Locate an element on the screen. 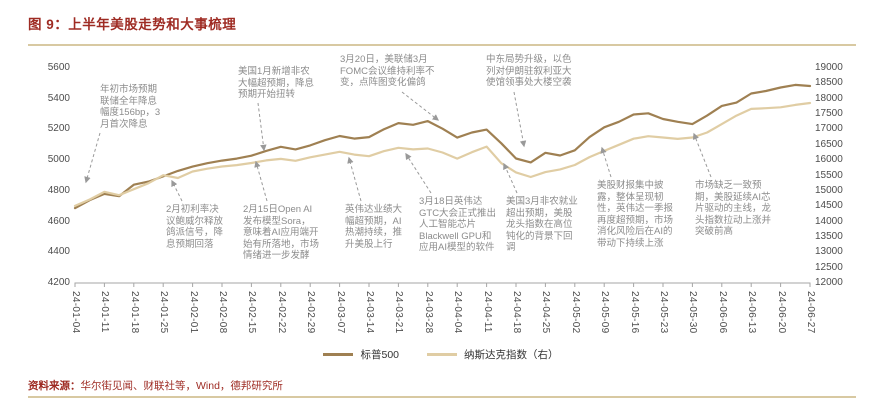 The image size is (882, 400). source-note: 资料来源：华尔街见闻、财联社等，Wind，德邦研究所 is located at coordinates (155, 385).